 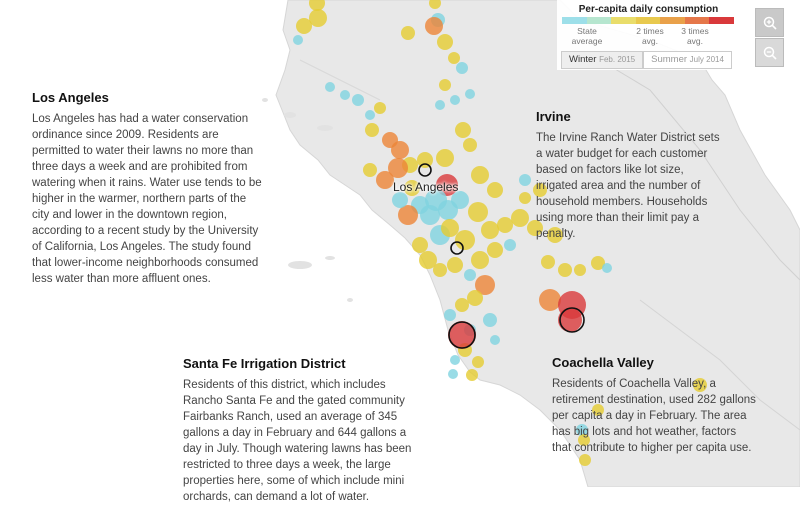 What do you see at coordinates (769, 52) in the screenshot?
I see `zoom-out-button` at bounding box center [769, 52].